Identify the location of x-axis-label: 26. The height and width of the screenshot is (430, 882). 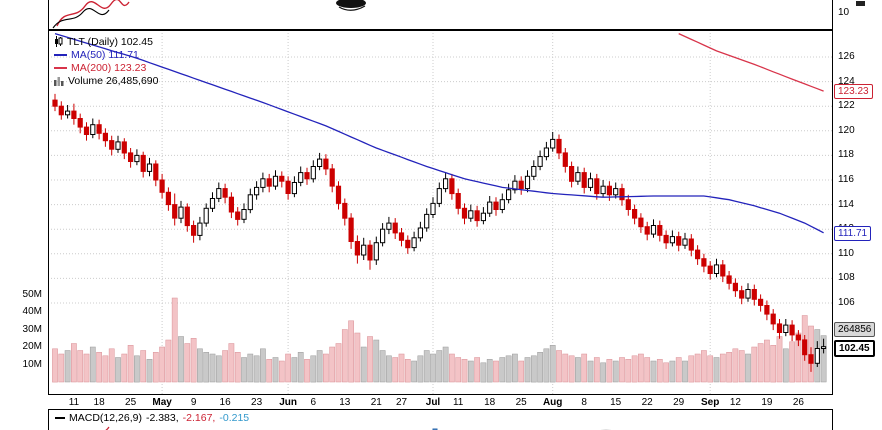
(798, 402).